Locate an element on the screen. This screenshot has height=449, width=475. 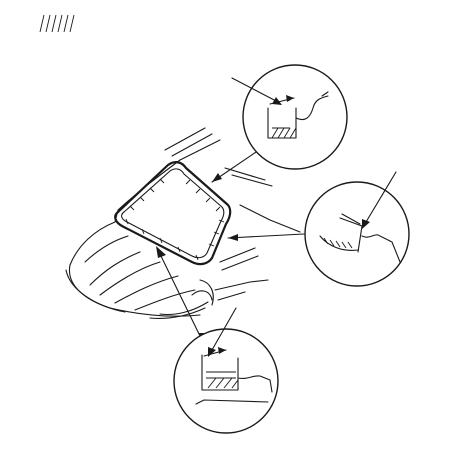
leader-lines is located at coordinates (230, 245).